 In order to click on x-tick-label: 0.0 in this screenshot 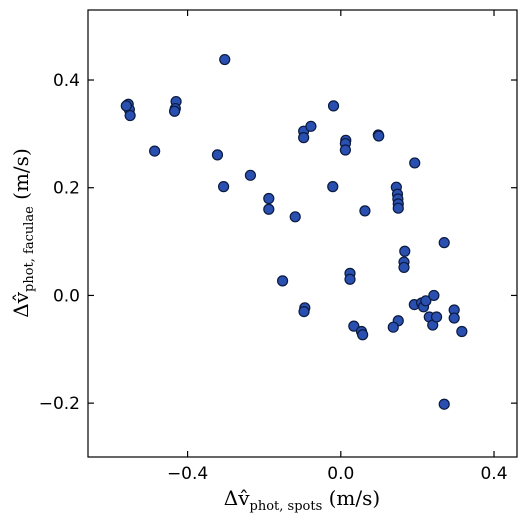, I will do `click(340, 474)`.